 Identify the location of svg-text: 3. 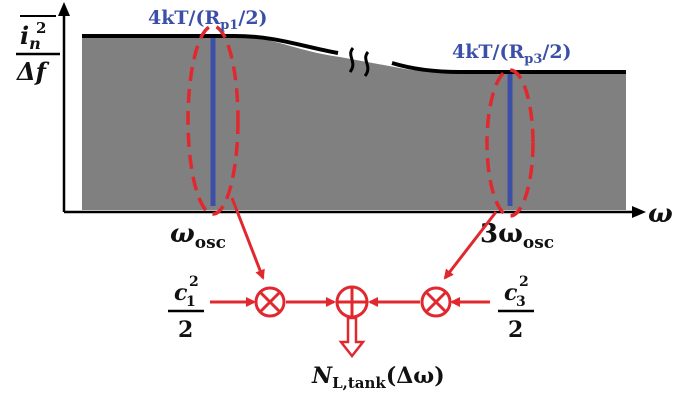
(521, 302).